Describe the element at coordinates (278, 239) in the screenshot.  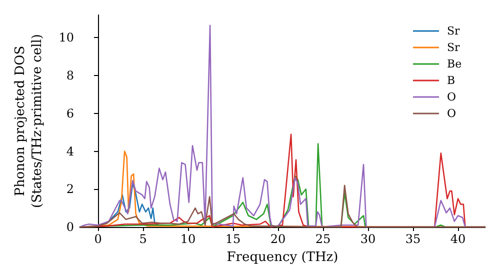
I see `x-tick-label: 20` at that location.